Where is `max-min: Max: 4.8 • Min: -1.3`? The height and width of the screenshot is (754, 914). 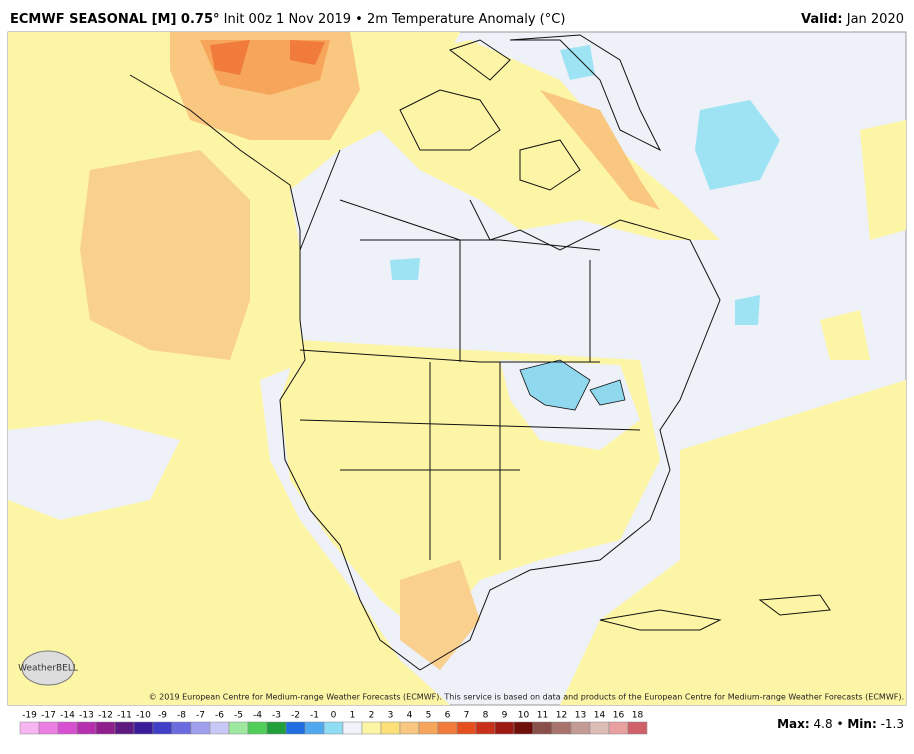
max-min: Max: 4.8 • Min: -1.3 is located at coordinates (840, 724).